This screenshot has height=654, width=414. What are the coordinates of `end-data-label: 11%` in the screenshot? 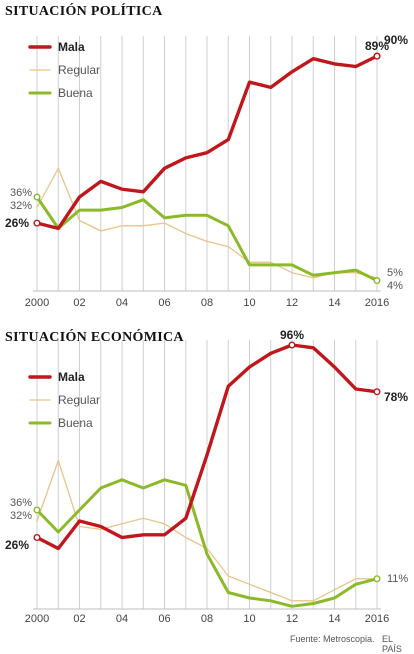 It's located at (397, 579).